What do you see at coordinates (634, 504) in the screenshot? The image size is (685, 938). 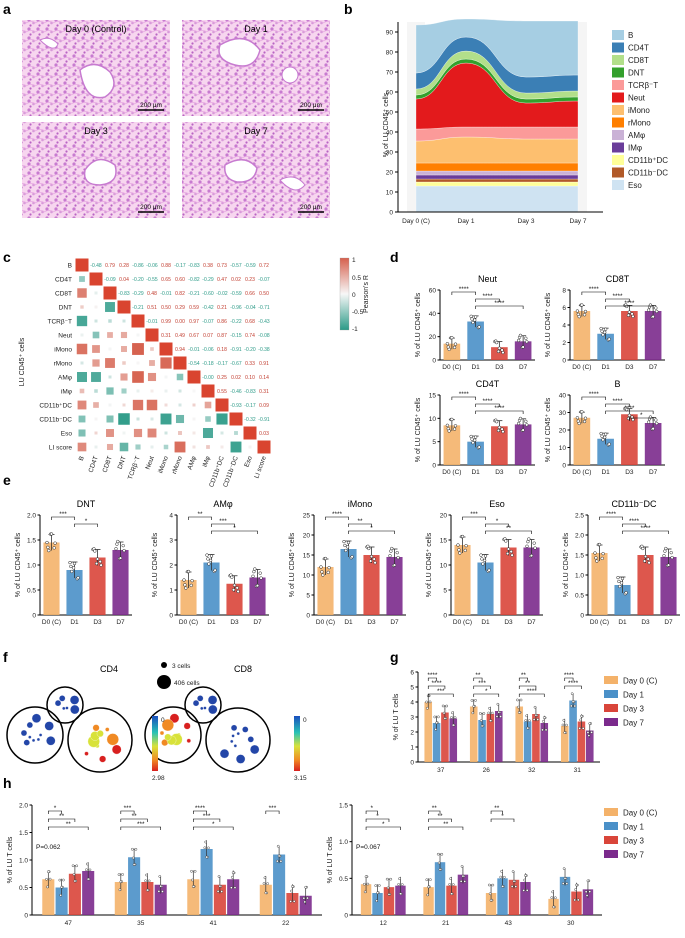 I see `chart-title: CD11b⁻DC` at bounding box center [634, 504].